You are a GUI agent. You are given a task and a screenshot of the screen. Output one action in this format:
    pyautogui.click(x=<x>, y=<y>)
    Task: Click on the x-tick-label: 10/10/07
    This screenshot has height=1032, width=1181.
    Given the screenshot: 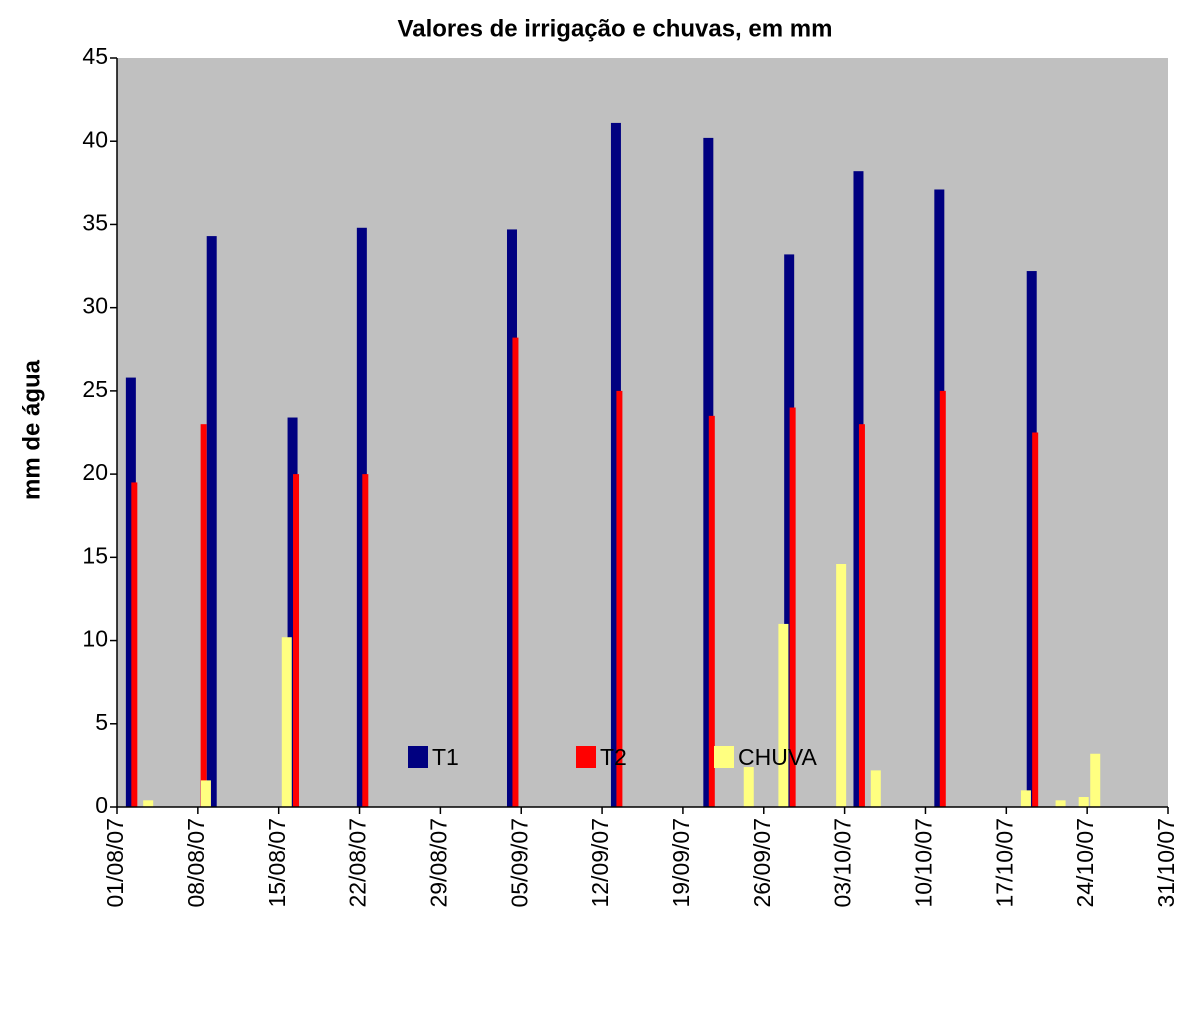 What is the action you would take?
    pyautogui.click(x=924, y=863)
    